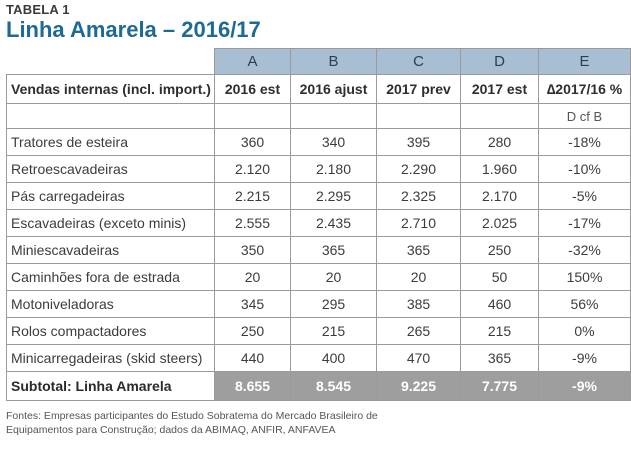 This screenshot has width=631, height=450. I want to click on table-row: Motoniveladoras 345 295 385 460 56%, so click(318, 304).